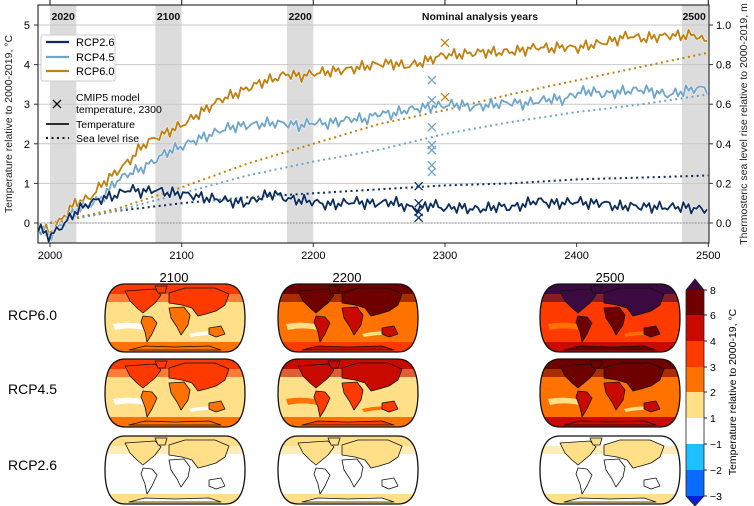  I want to click on colorbar-extend-bottom, so click(695, 501).